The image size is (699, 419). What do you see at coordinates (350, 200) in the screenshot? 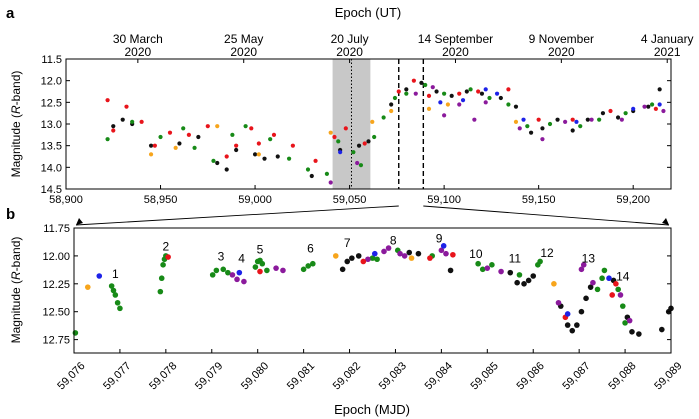
I see `x-tick-label: 59,050` at bounding box center [350, 200].